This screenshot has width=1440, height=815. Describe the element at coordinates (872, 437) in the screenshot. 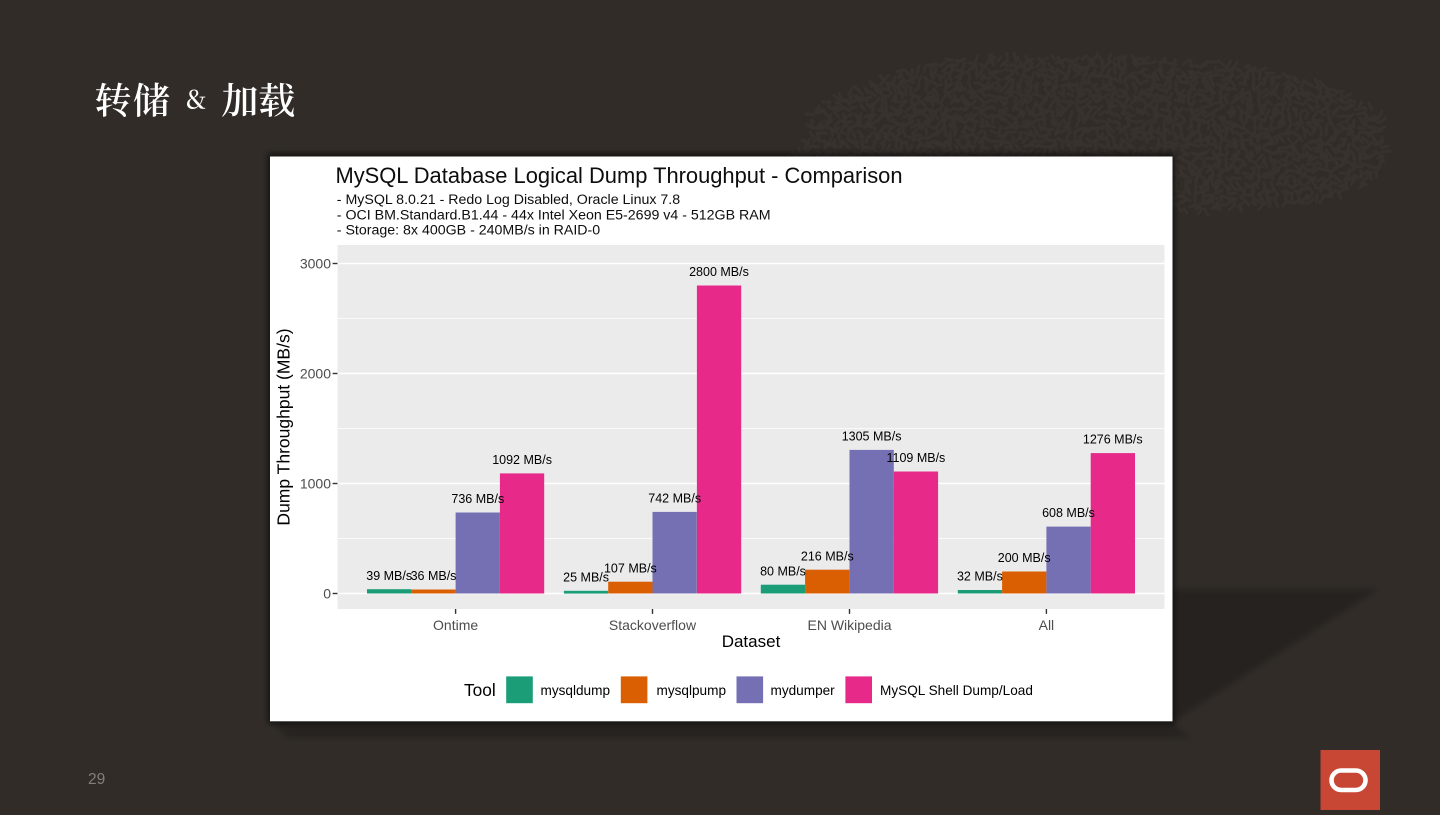

I see `svg-text: 1305 MB/s` at that location.